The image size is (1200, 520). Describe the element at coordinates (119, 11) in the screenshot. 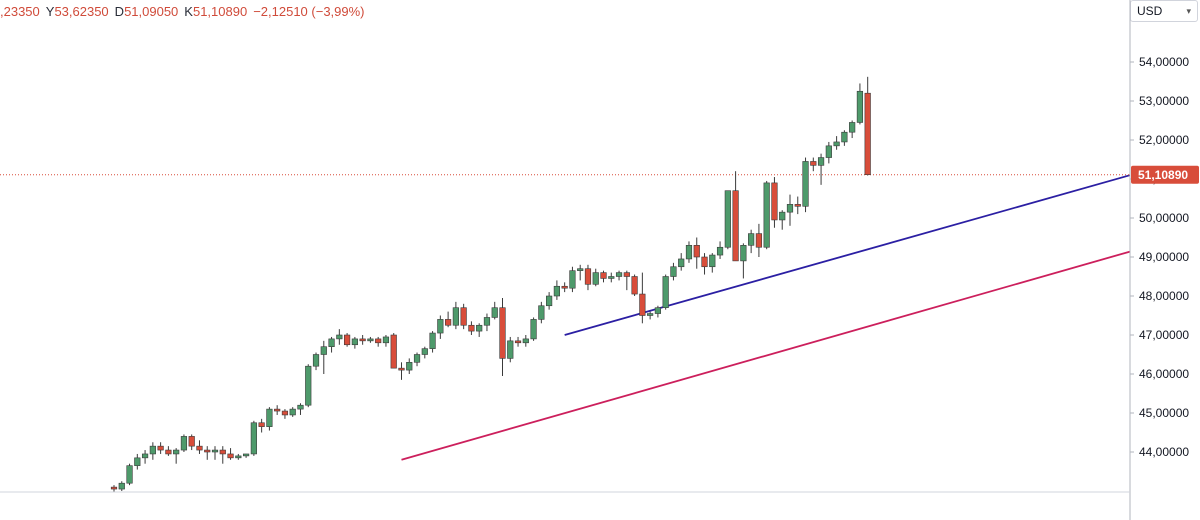

I see `ohlc-low-key: D` at that location.